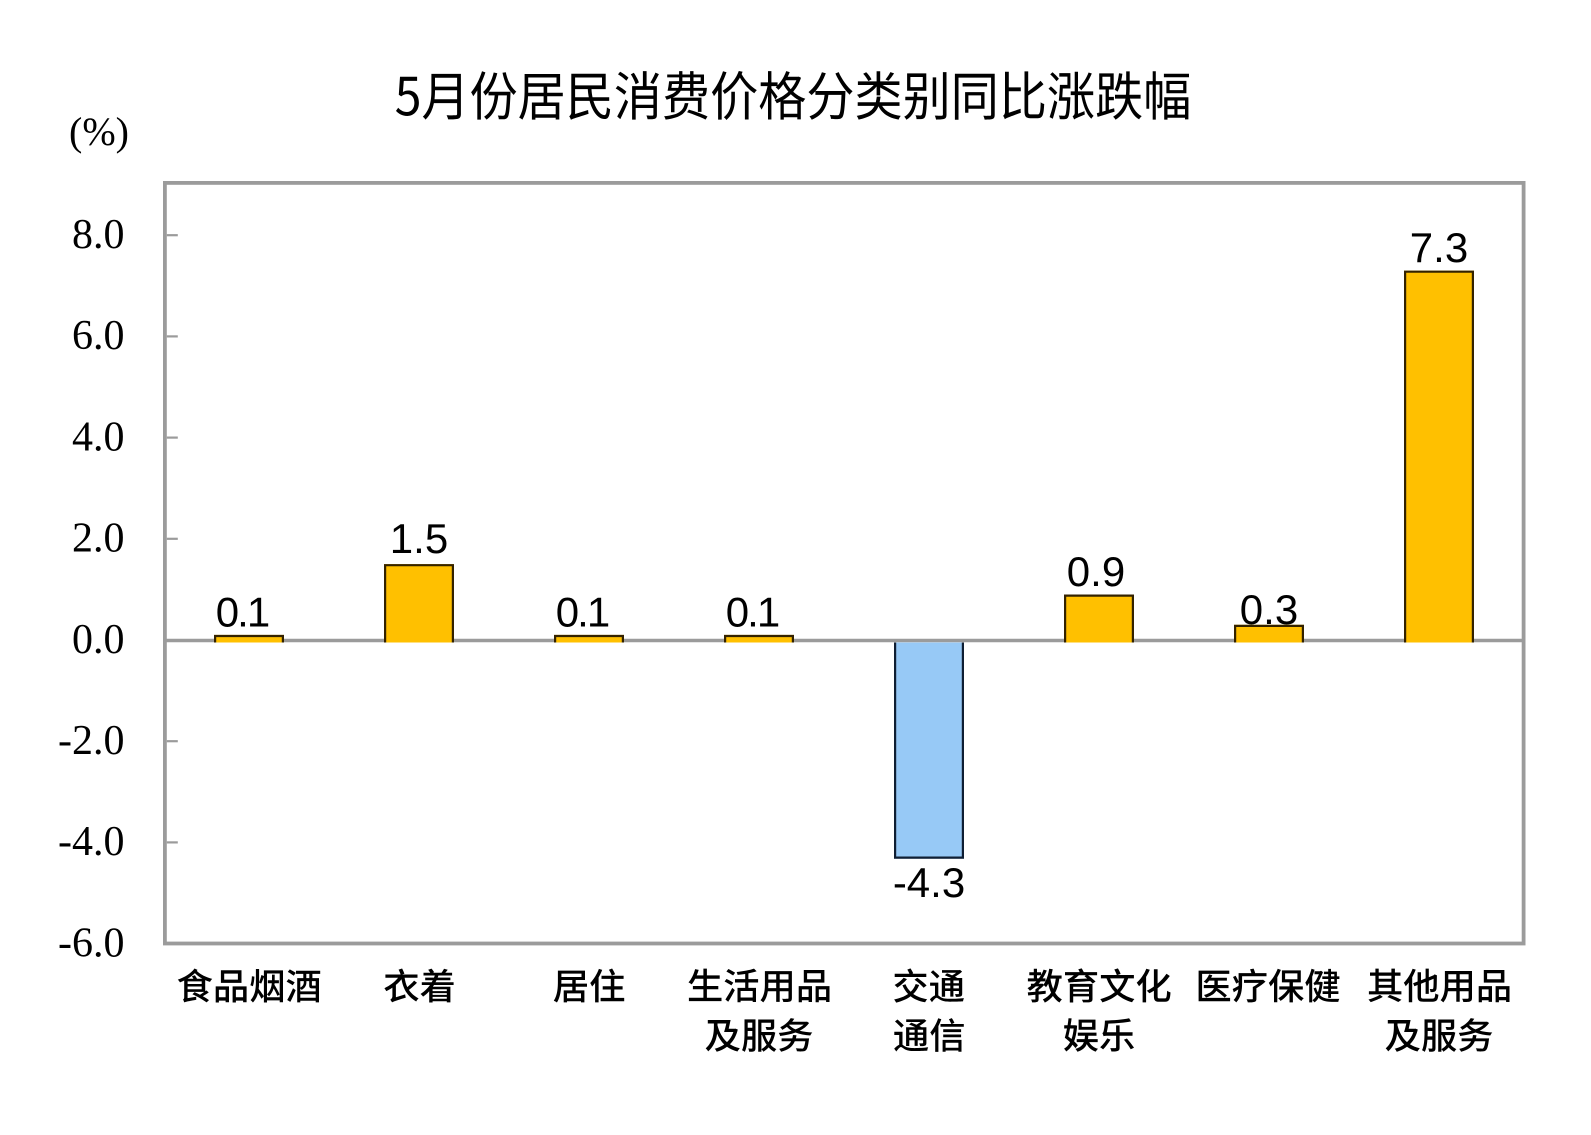 The height and width of the screenshot is (1135, 1591). I want to click on svg-text: 4.0, so click(98, 437).